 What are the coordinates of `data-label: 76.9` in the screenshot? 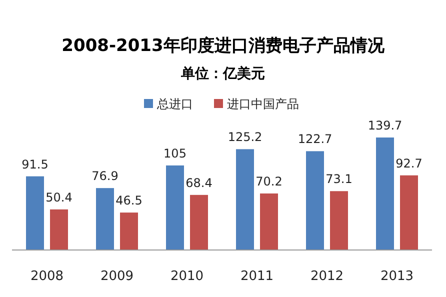 It's located at (105, 176).